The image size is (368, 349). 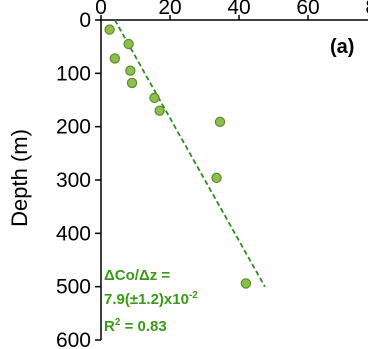 I want to click on y-tick-label-600: 600, so click(x=73, y=339).